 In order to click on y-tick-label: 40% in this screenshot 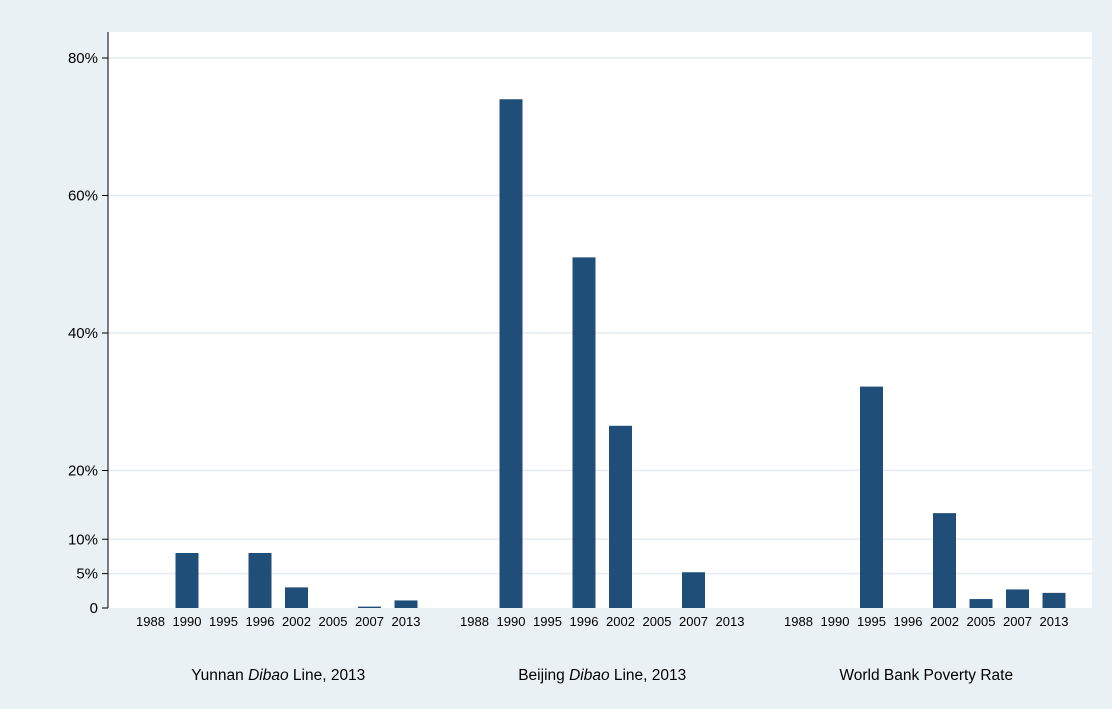, I will do `click(83, 333)`.